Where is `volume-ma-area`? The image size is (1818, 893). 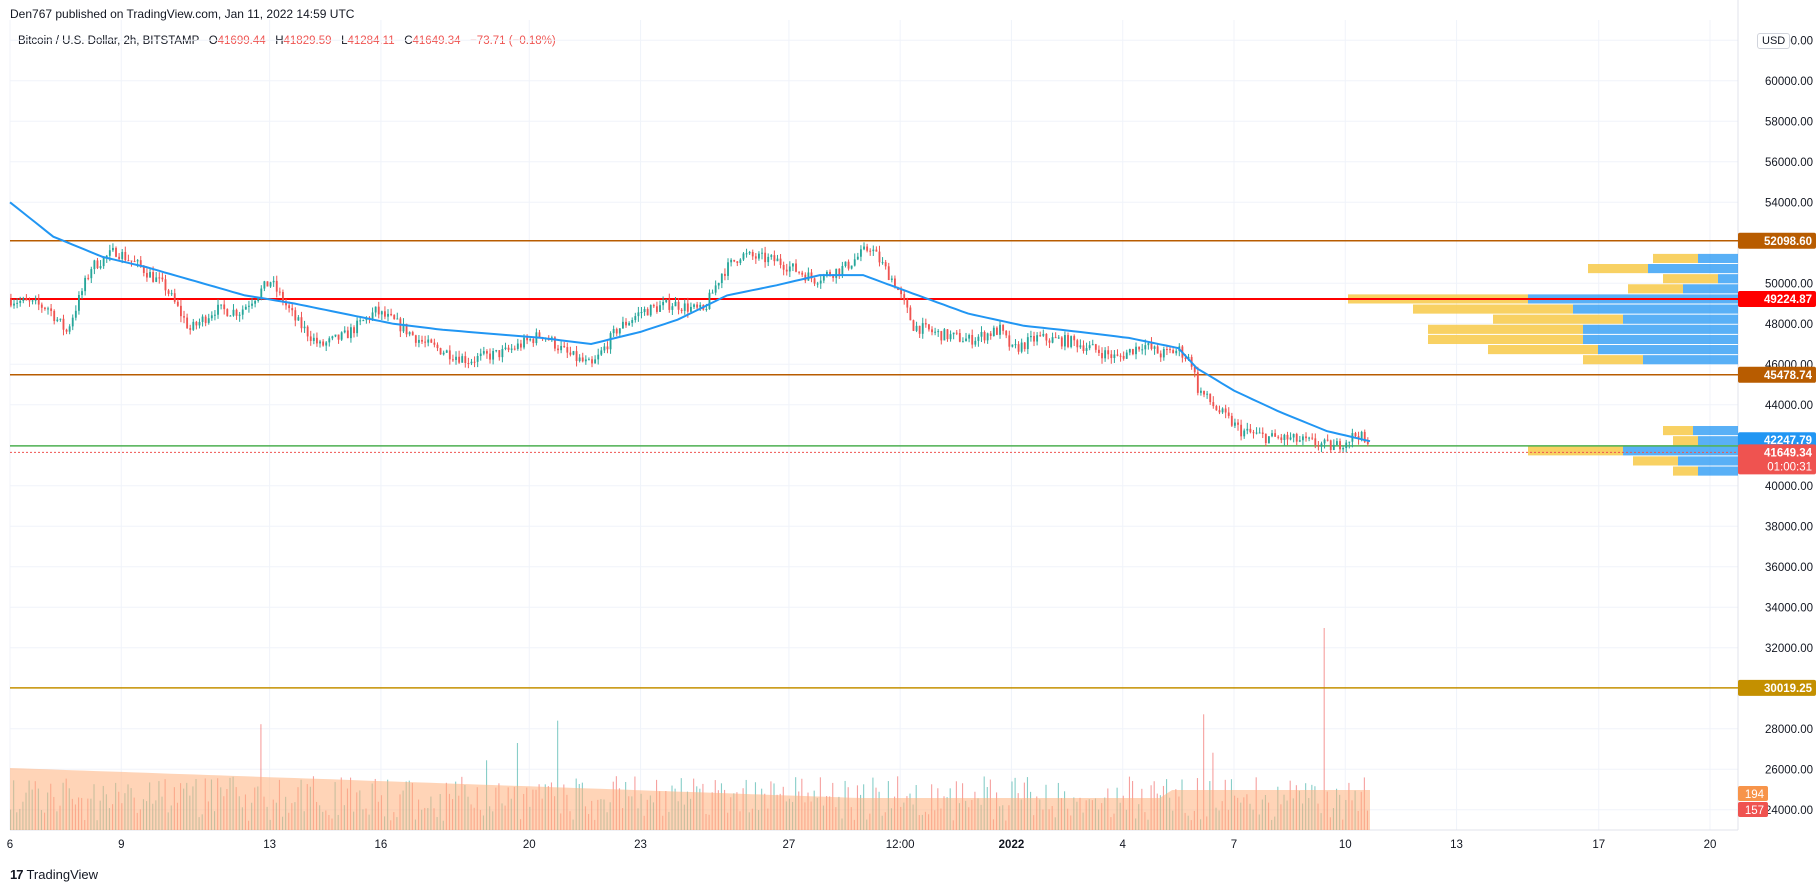
volume-ma-area is located at coordinates (690, 799).